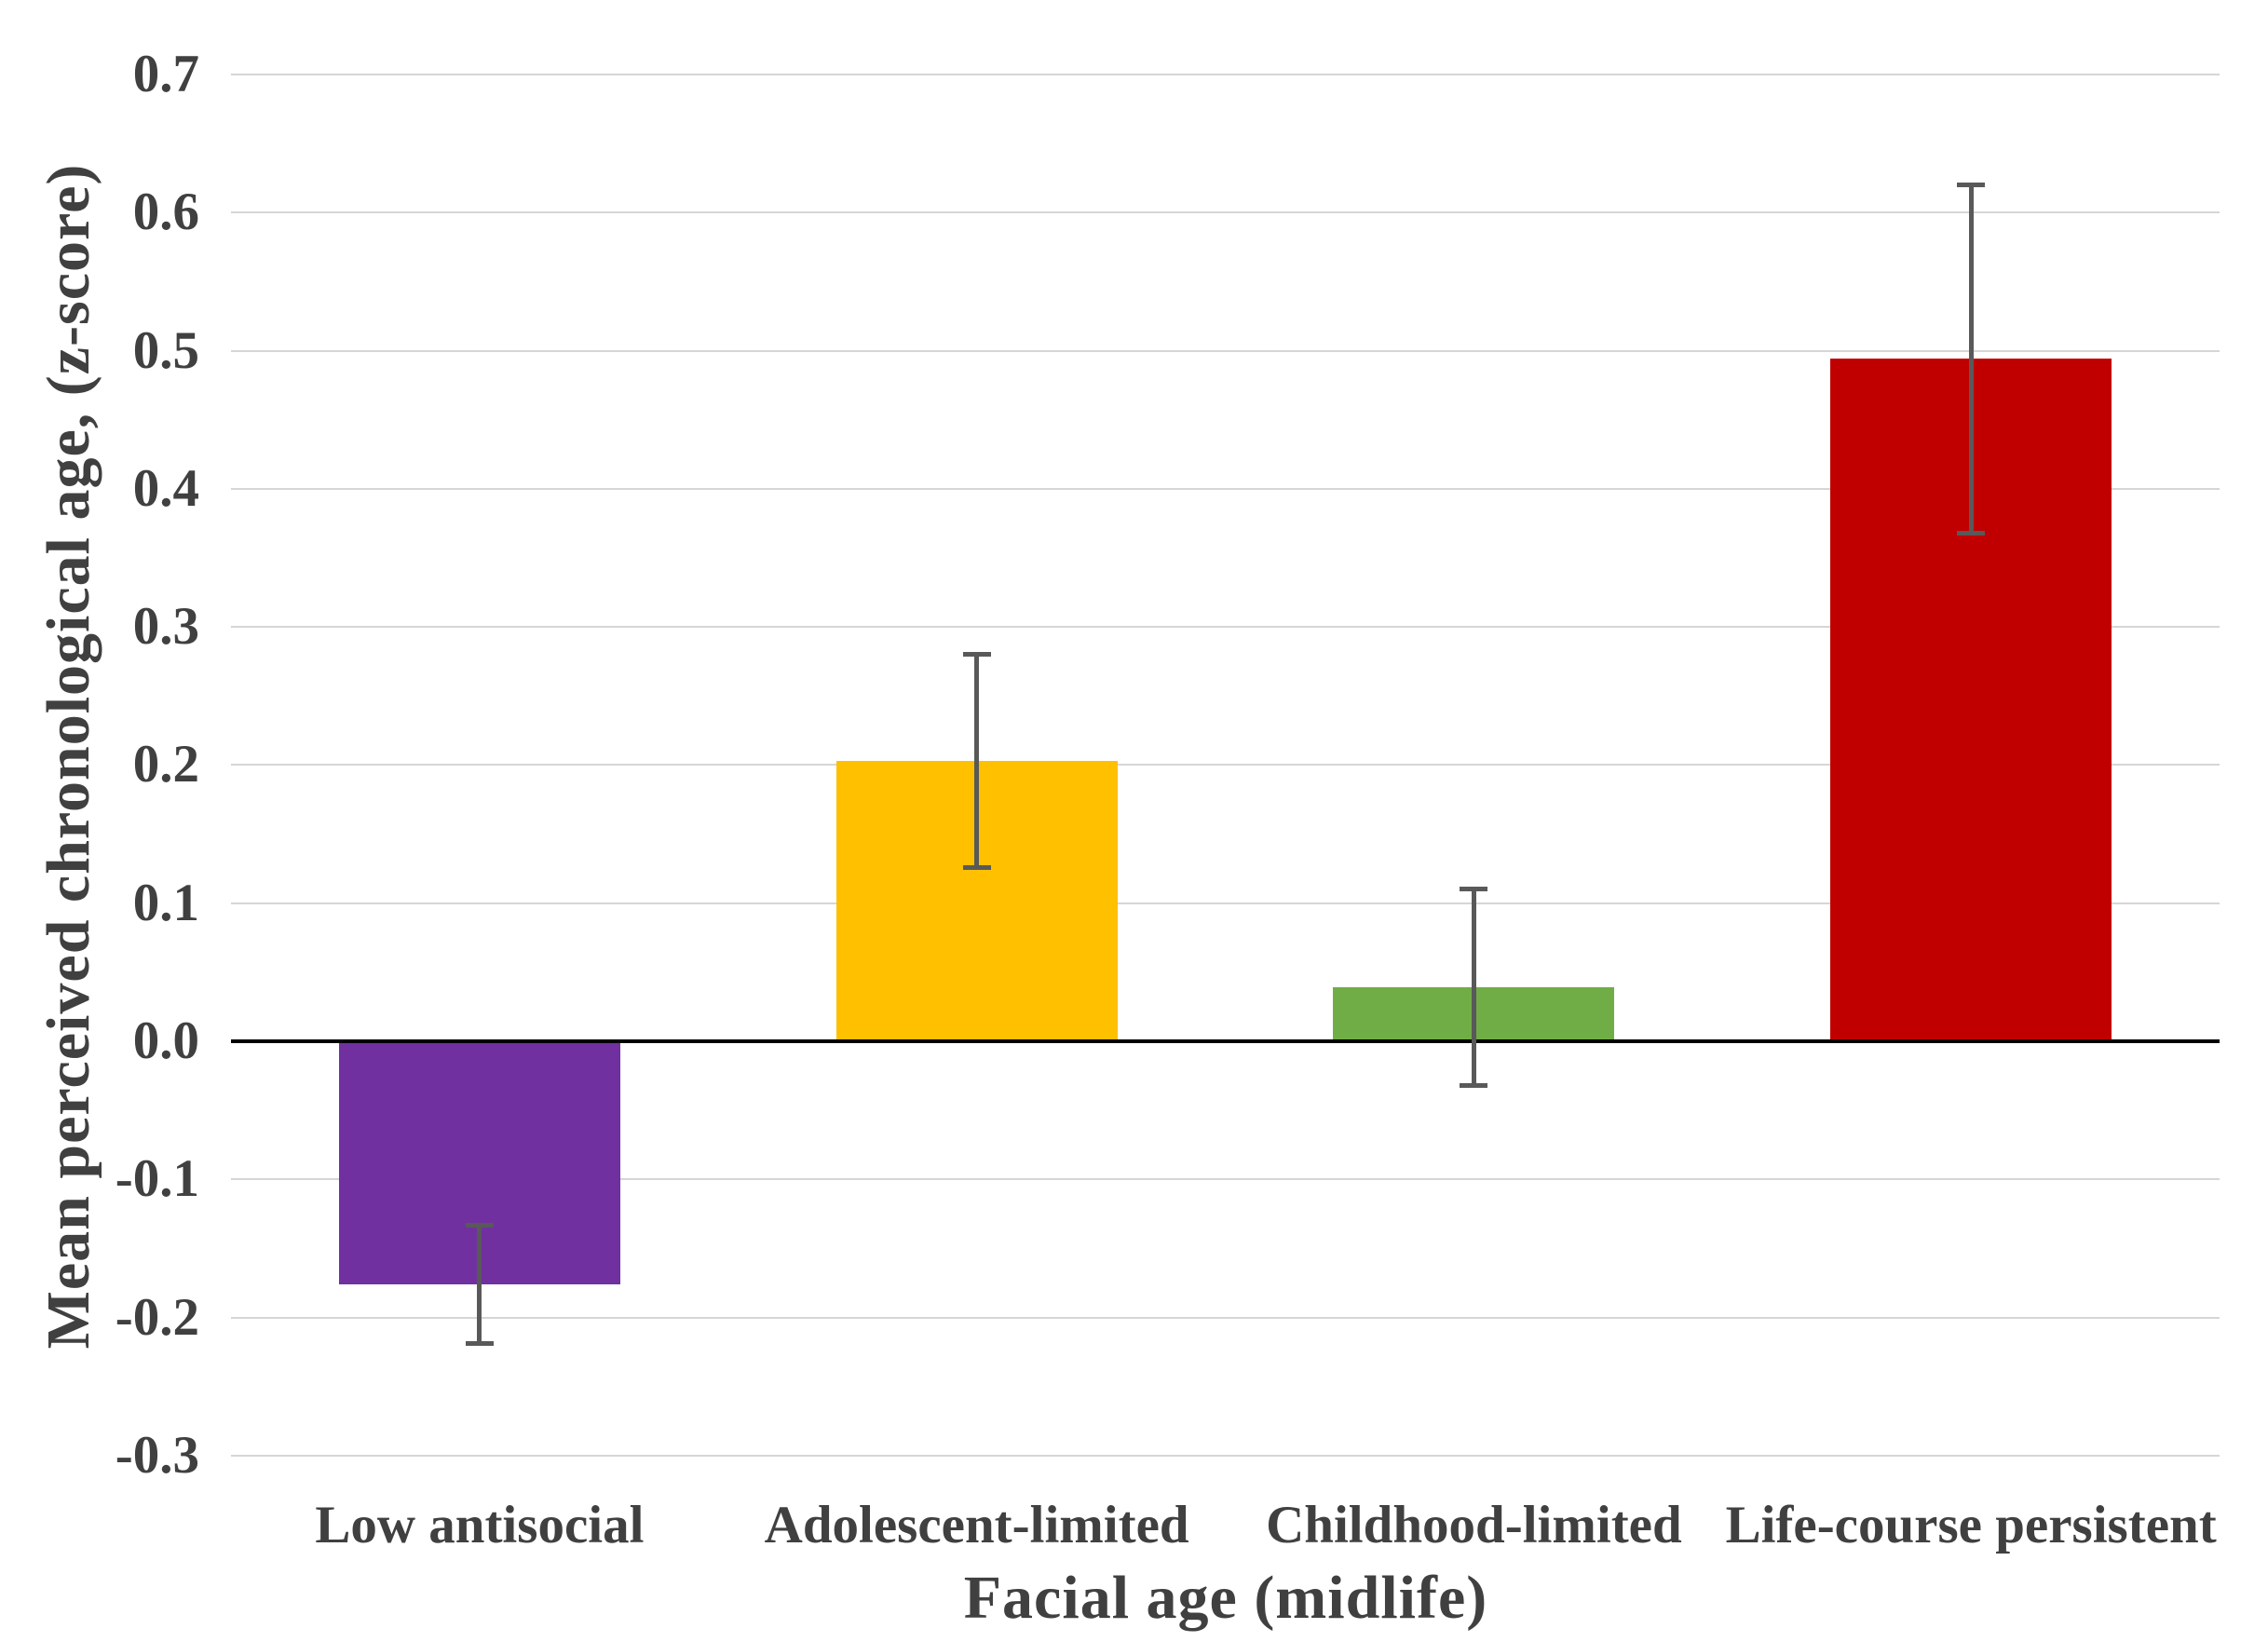  I want to click on y-tick-label: 0.4, so click(165, 488).